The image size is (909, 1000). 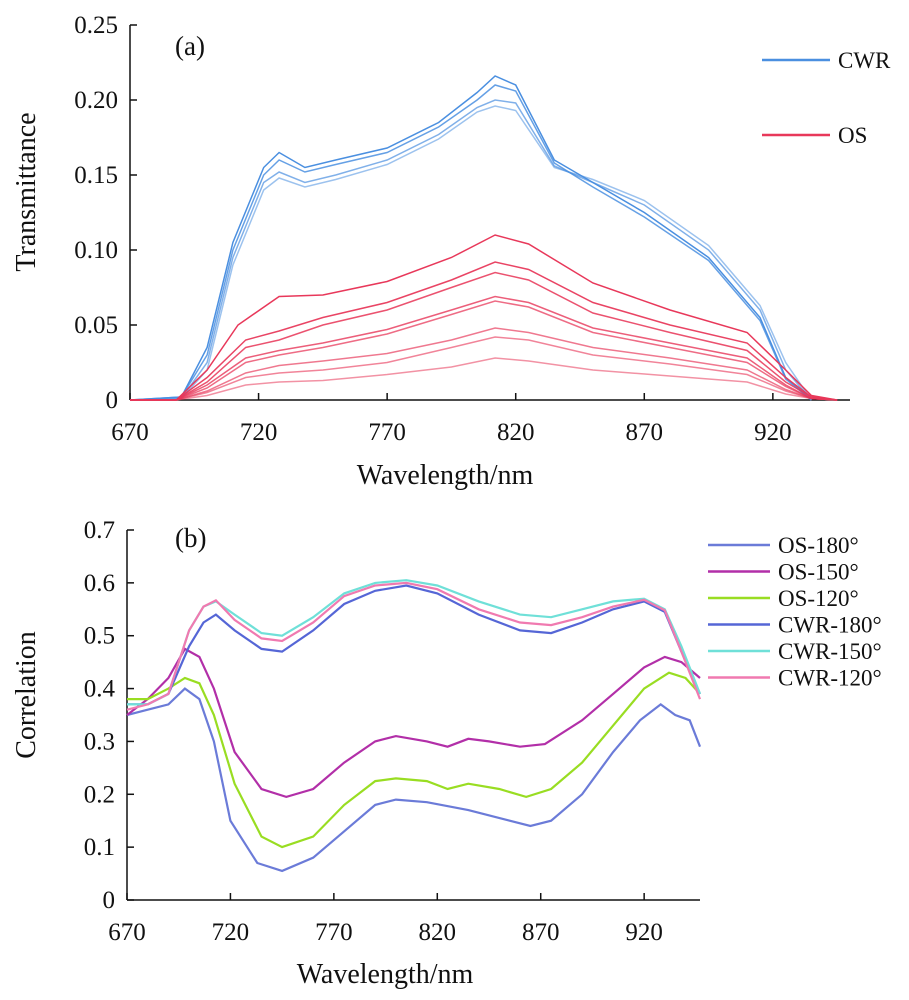 What do you see at coordinates (96, 175) in the screenshot?
I see `panel-a-y-tick-label: 0.15` at bounding box center [96, 175].